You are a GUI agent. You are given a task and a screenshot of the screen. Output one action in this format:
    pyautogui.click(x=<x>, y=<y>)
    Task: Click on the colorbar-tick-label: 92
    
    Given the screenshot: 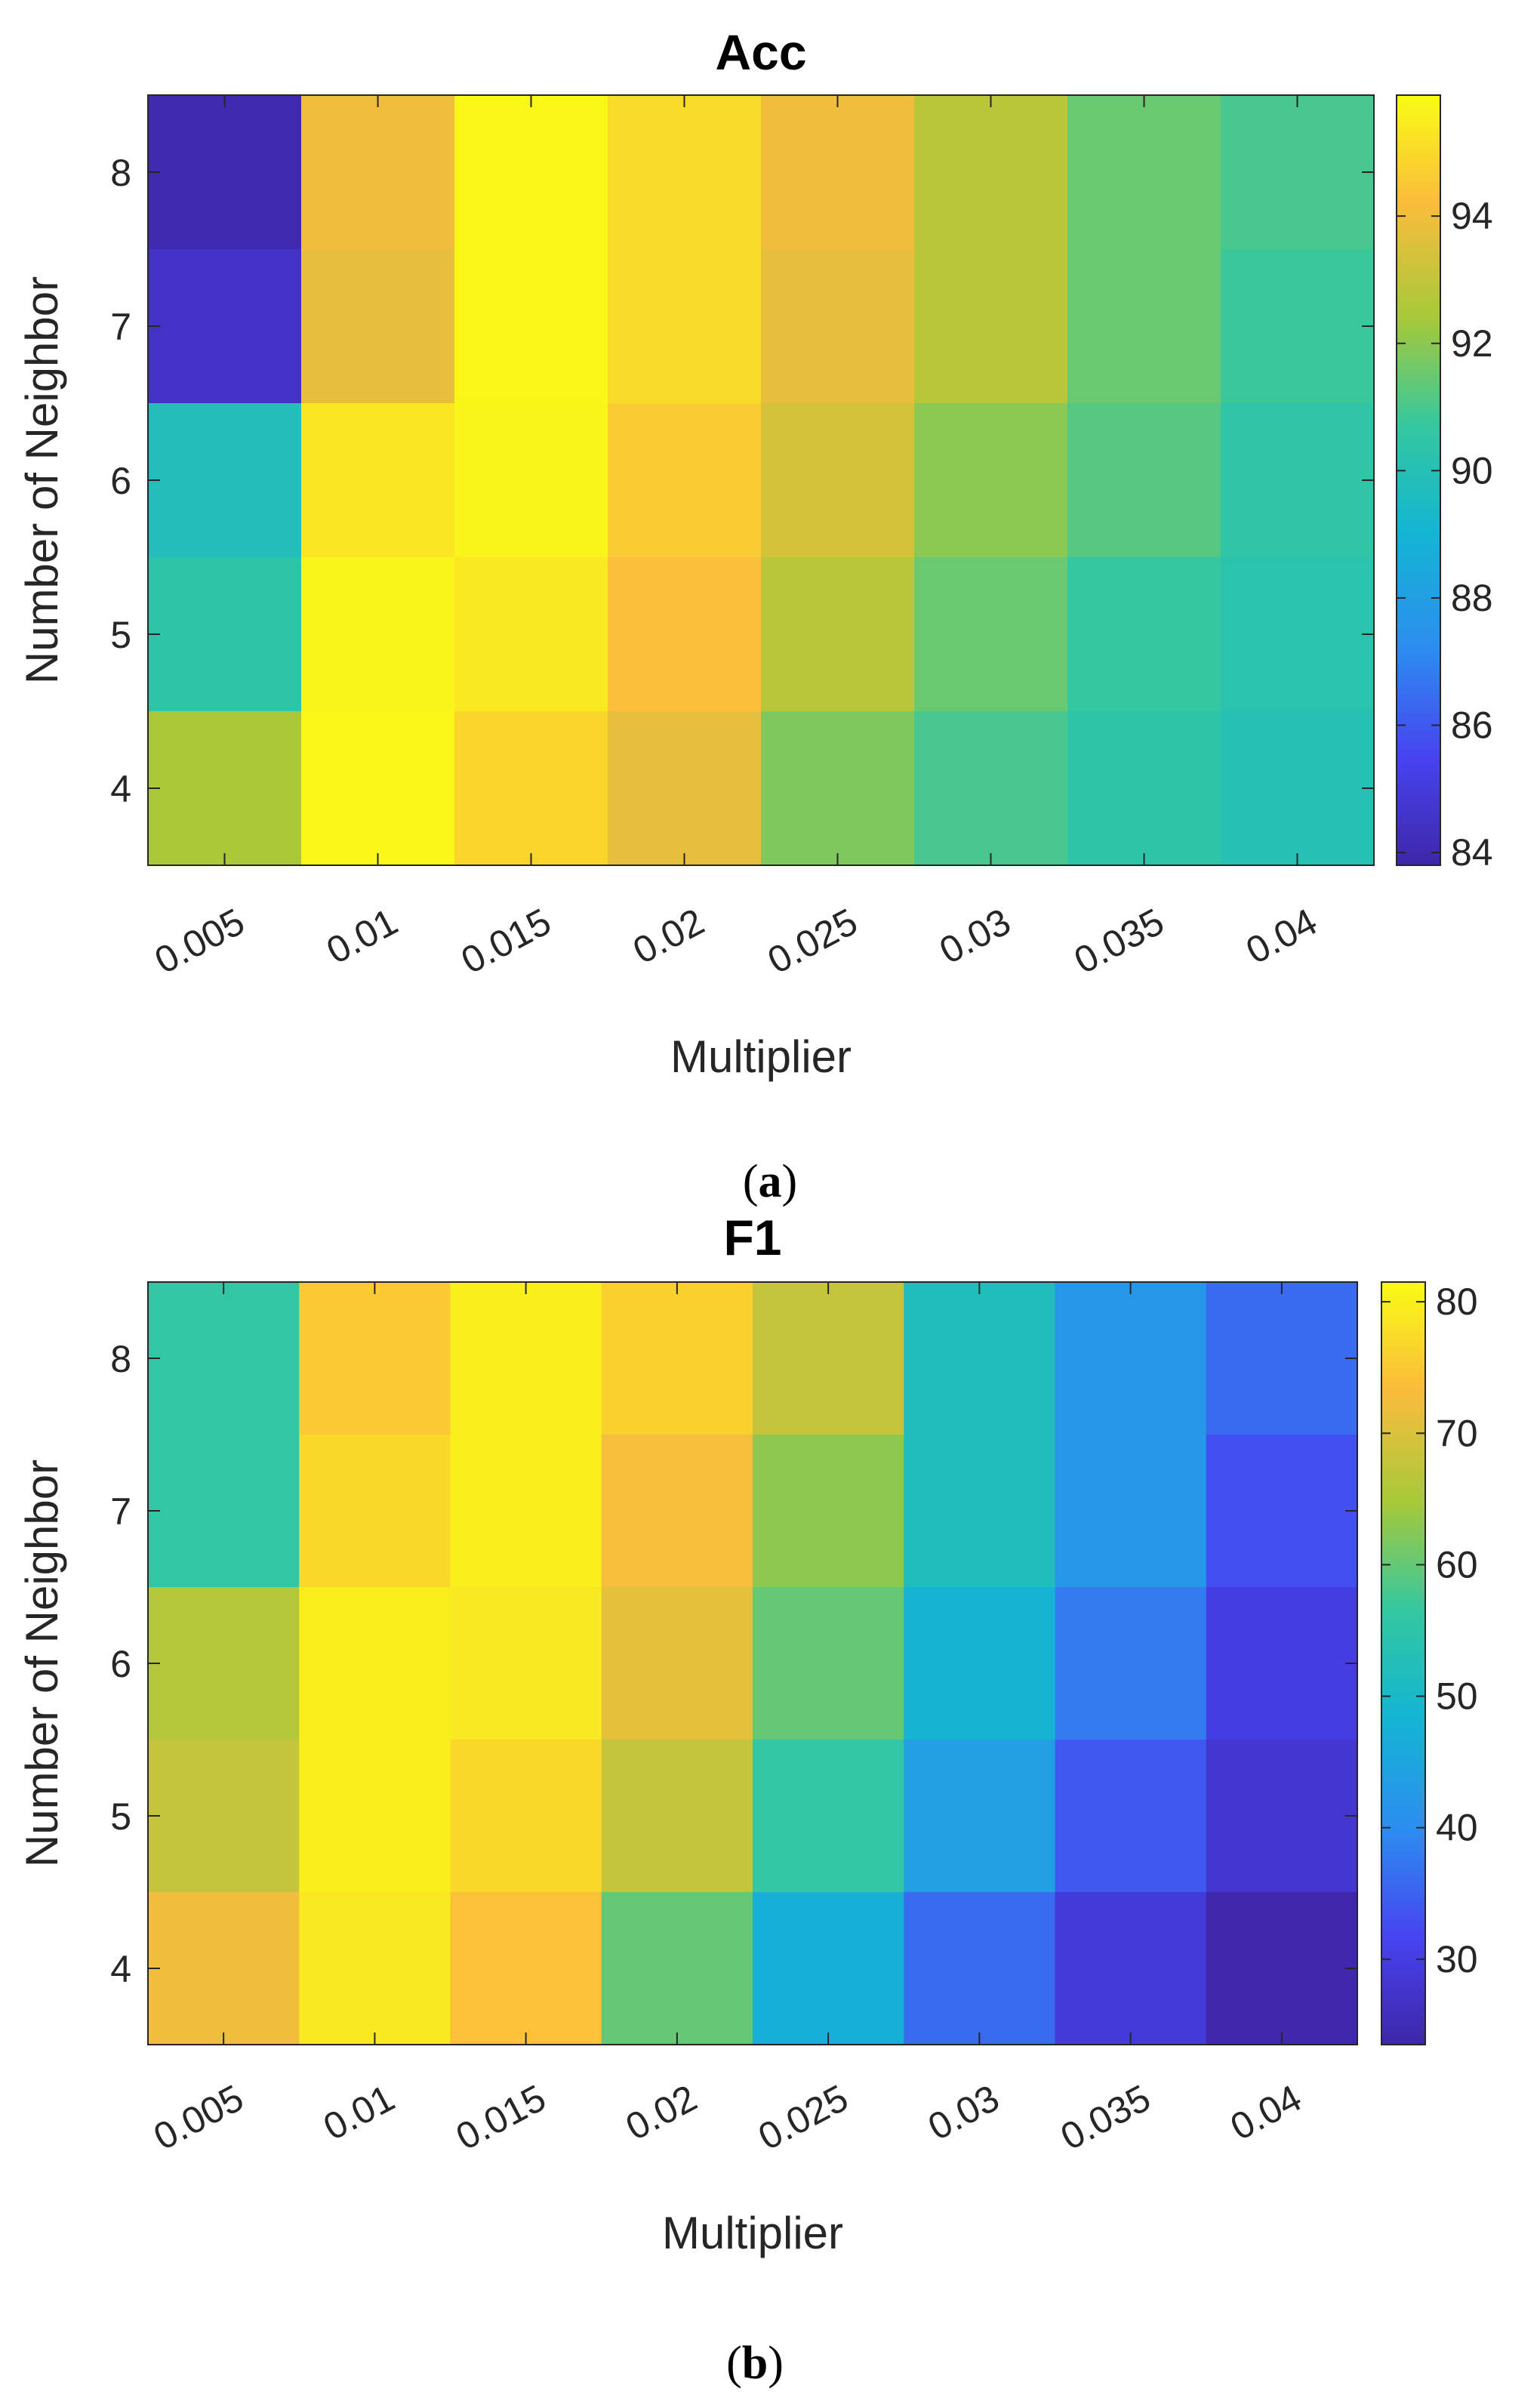 What is the action you would take?
    pyautogui.click(x=1472, y=343)
    